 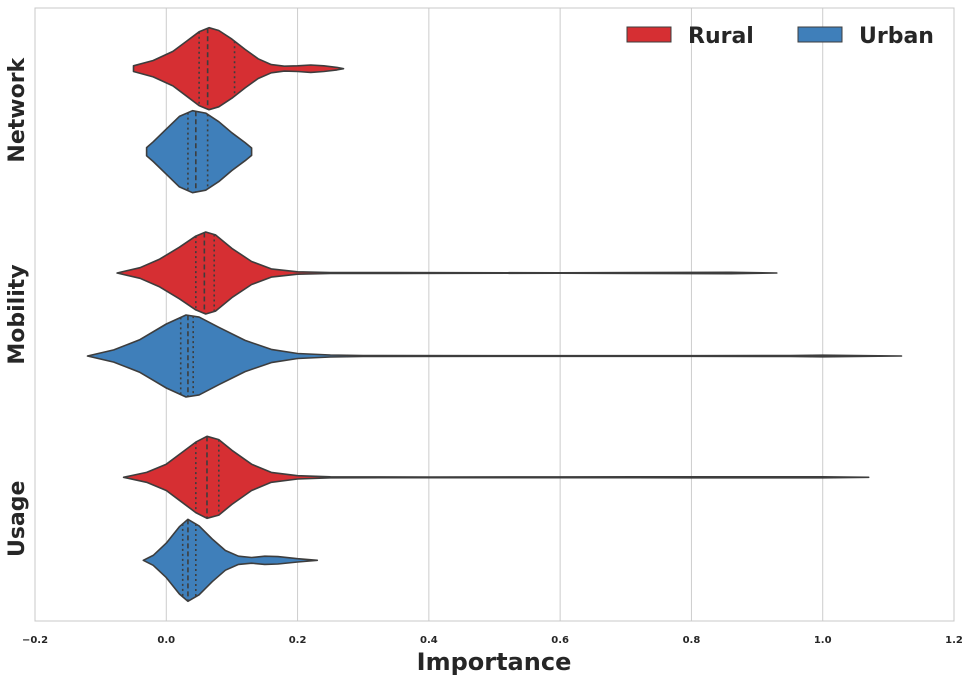 I want to click on violin-rural-mobility, so click(x=447, y=273).